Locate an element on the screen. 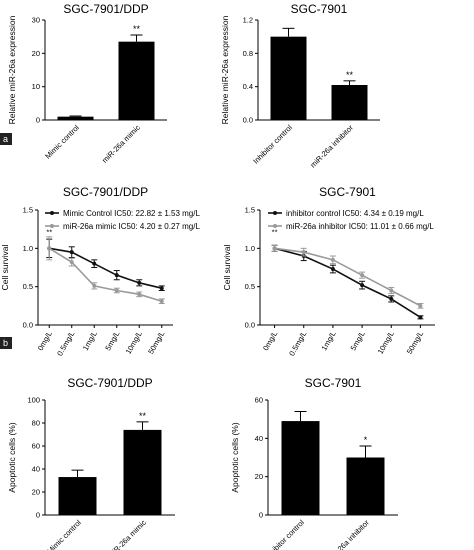 Image resolution: width=474 pixels, height=550 pixels. y-tick-label: 10 is located at coordinates (36, 86).